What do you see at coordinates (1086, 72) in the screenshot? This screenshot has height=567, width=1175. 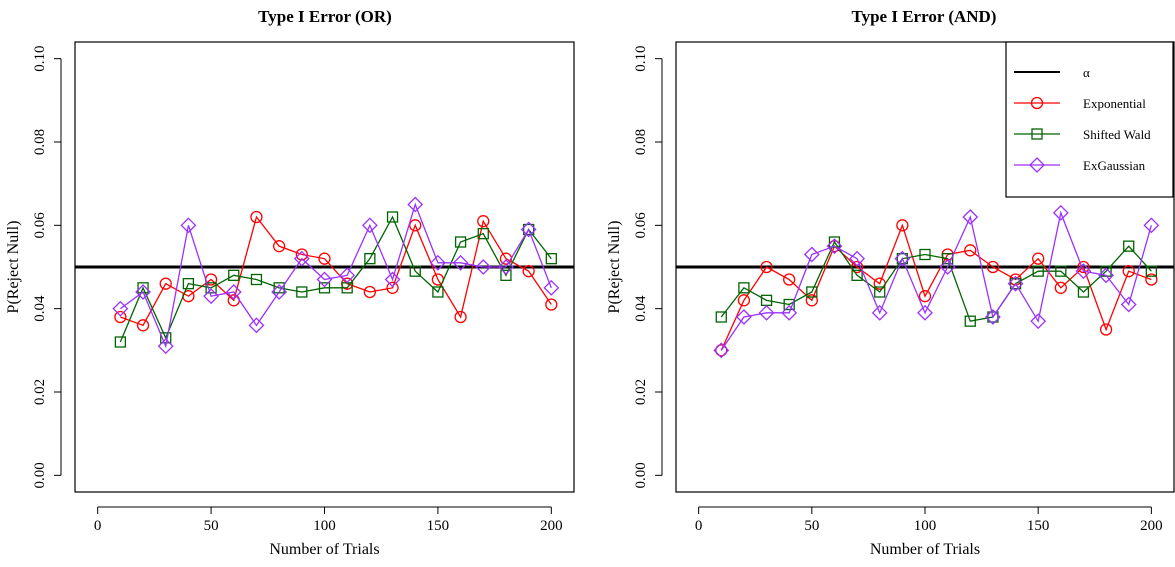 I see `legend-label: α` at bounding box center [1086, 72].